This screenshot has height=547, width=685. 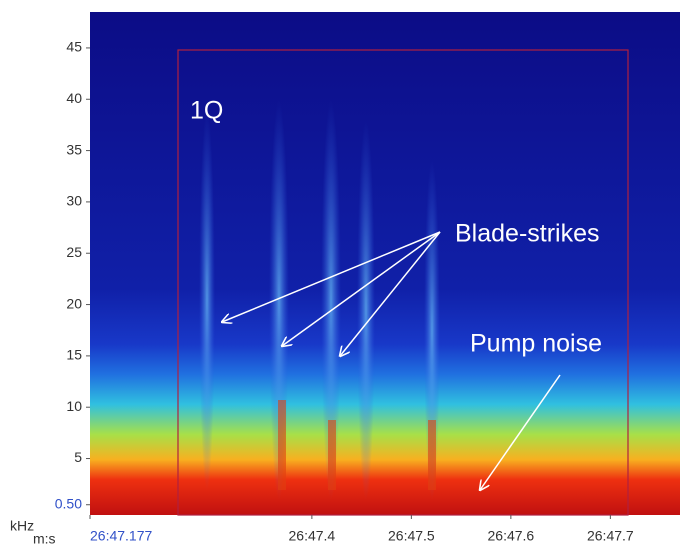 What do you see at coordinates (527, 234) in the screenshot?
I see `annotation: Blade-strikes` at bounding box center [527, 234].